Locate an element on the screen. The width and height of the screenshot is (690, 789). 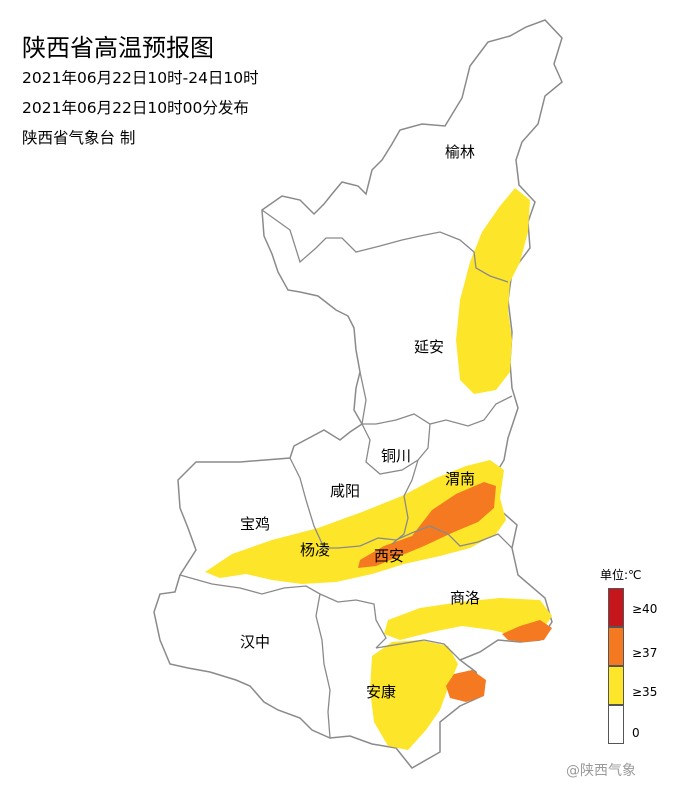
heat-area-orange-weinan is located at coordinates (427, 525).